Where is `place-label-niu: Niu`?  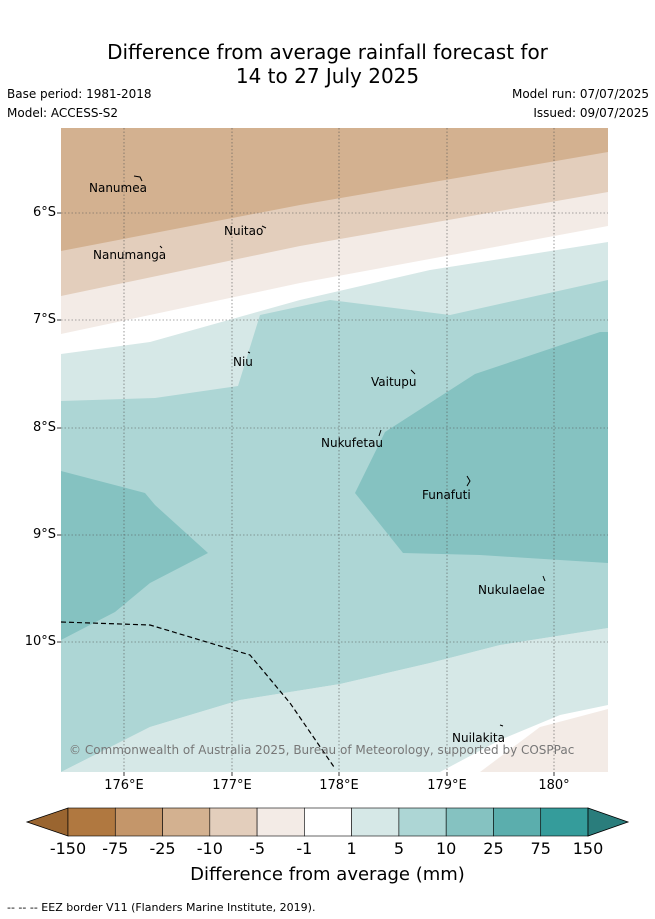 place-label-niu: Niu is located at coordinates (243, 362).